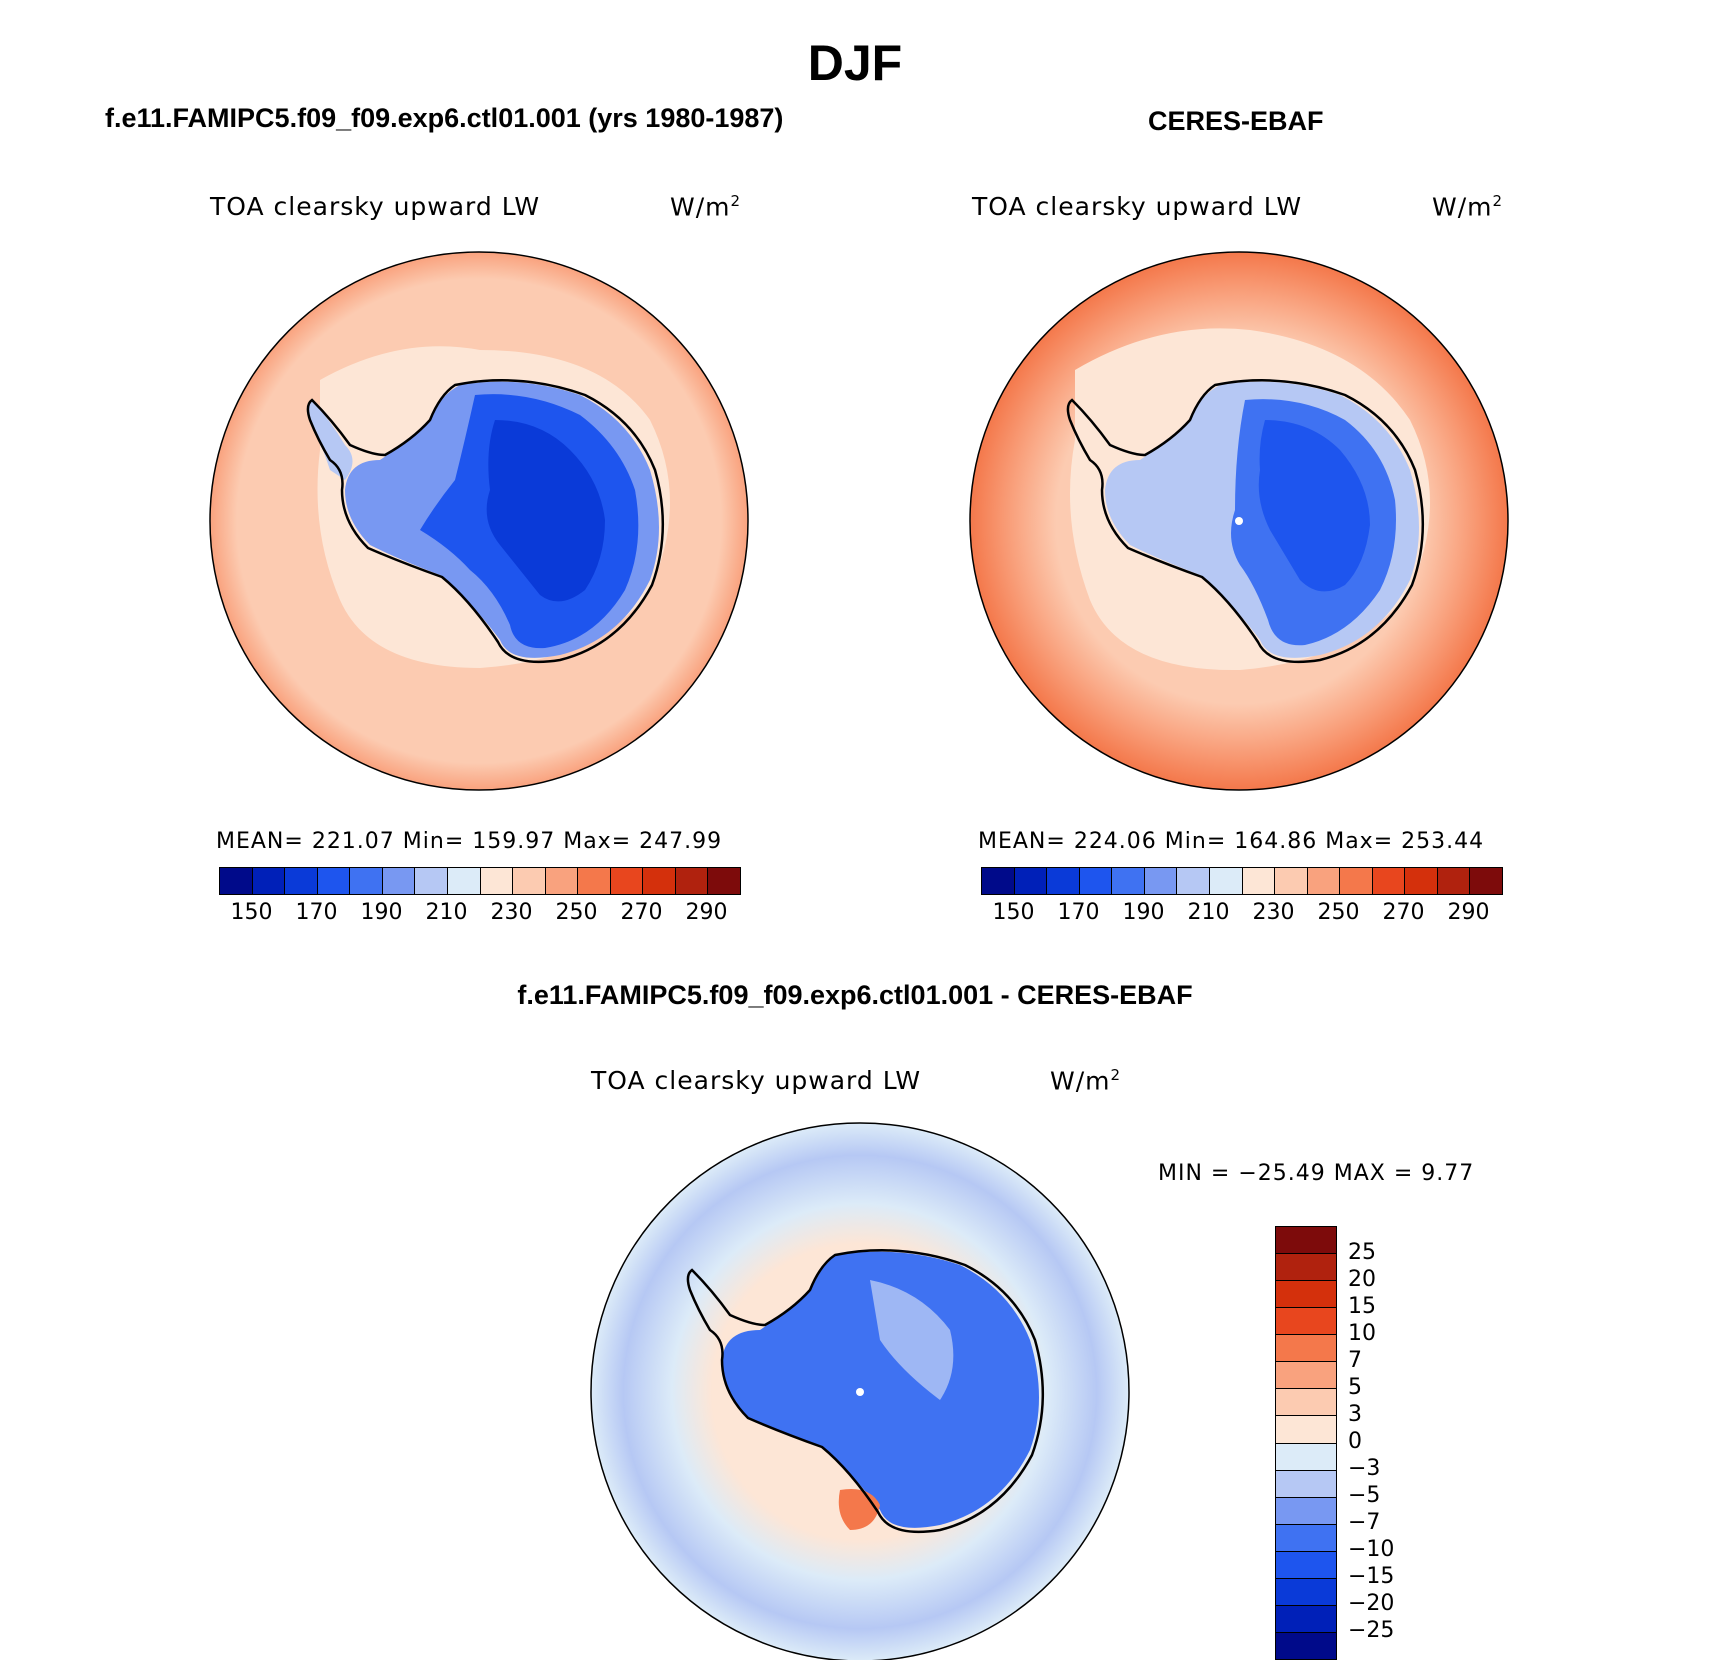 This screenshot has height=1660, width=1710. I want to click on colorbar-observation-ticks: 150 170 190 210 230 250 270 290, so click(1241, 915).